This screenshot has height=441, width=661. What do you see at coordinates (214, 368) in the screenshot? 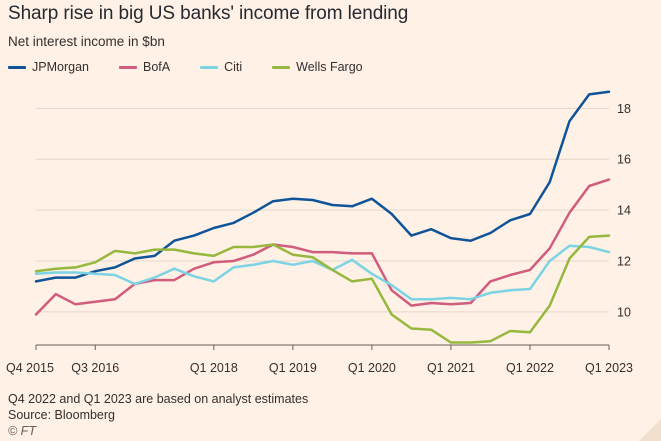
I see `x-tick-label-9: Q1 2018` at bounding box center [214, 368].